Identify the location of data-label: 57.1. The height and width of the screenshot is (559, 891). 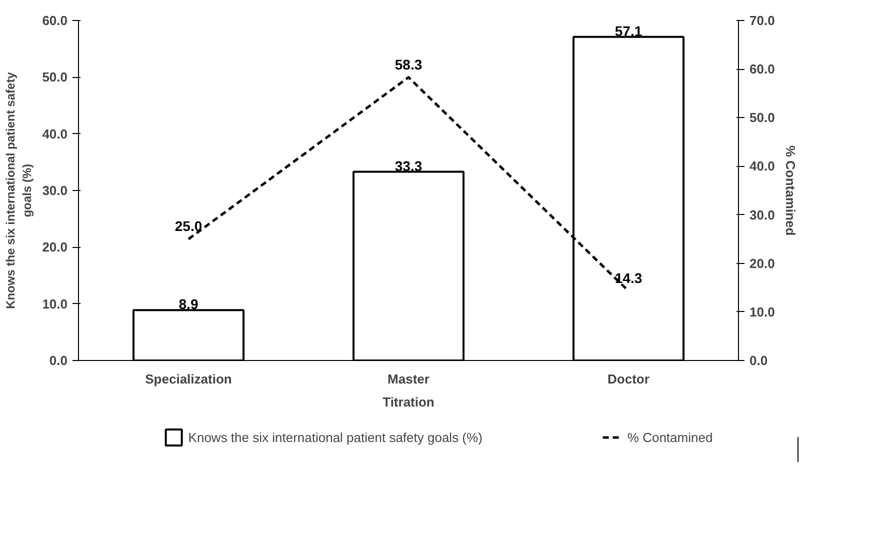
(628, 30).